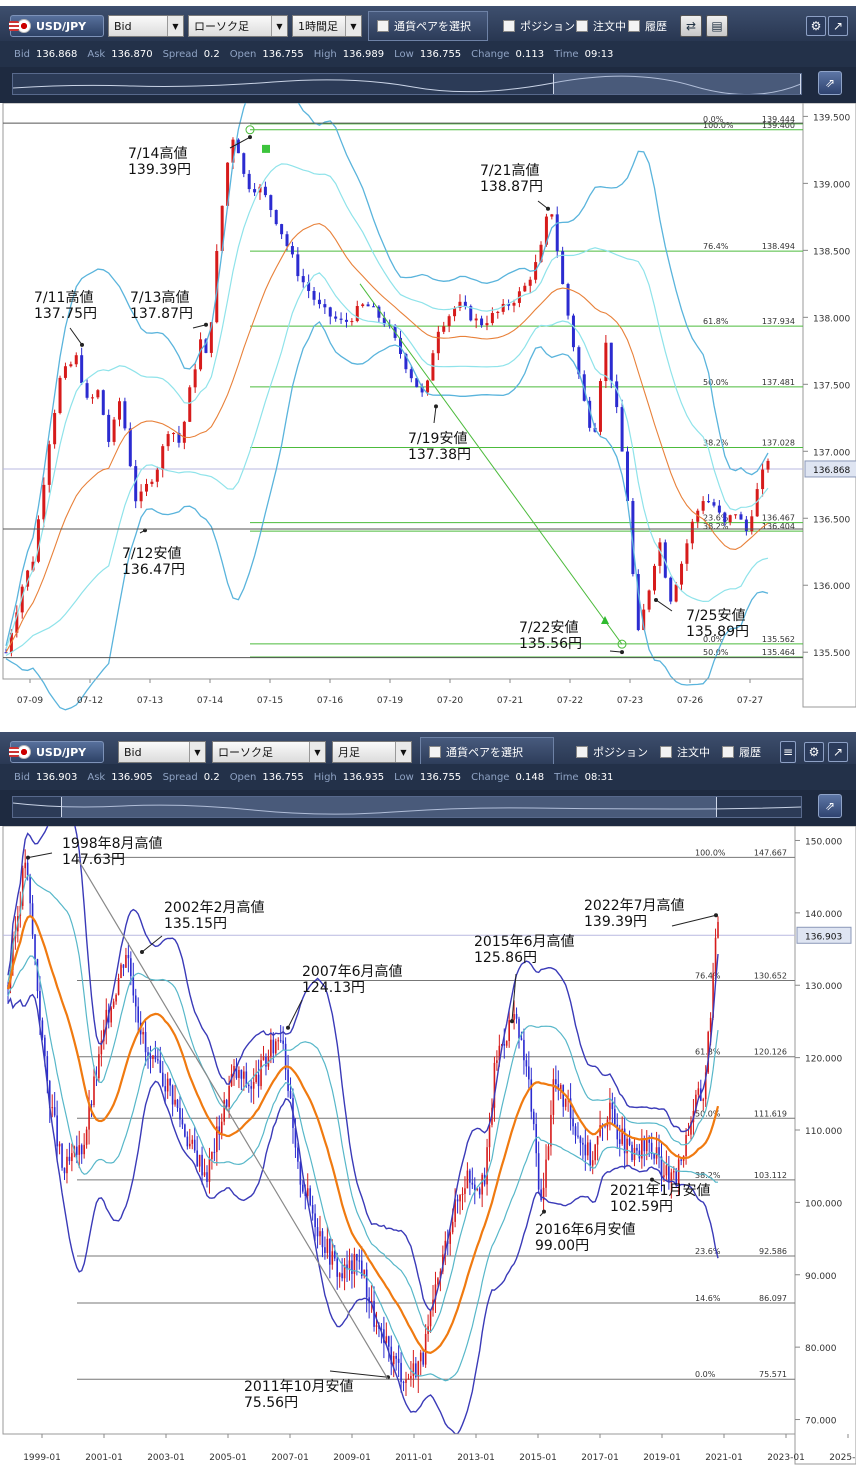  Describe the element at coordinates (428, 26) in the screenshot. I see `top-select-pair-button: 通貨ペアを選択` at that location.